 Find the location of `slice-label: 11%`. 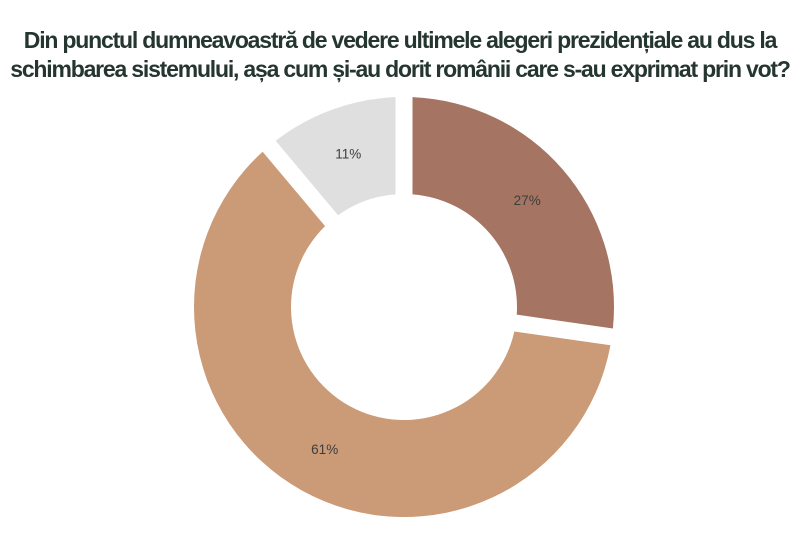

slice-label: 11% is located at coordinates (348, 154).